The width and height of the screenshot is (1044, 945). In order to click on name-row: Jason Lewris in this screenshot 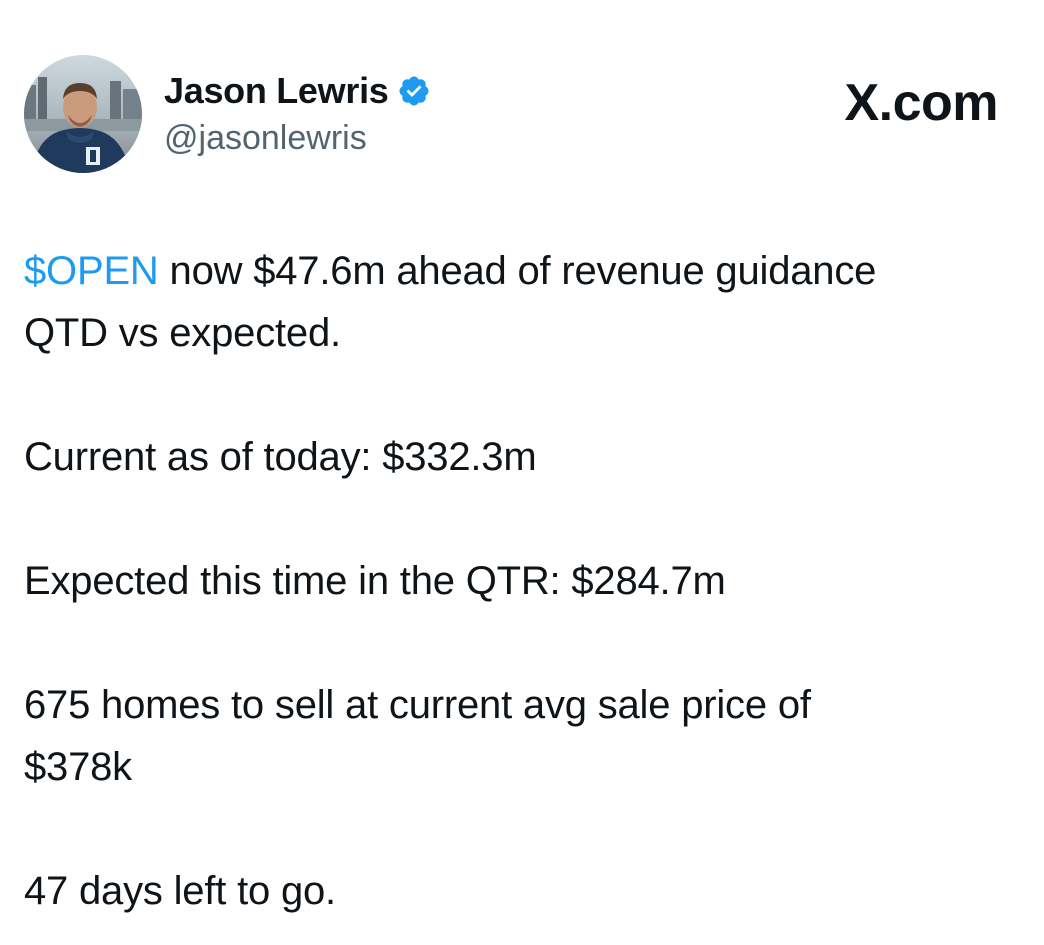, I will do `click(297, 91)`.